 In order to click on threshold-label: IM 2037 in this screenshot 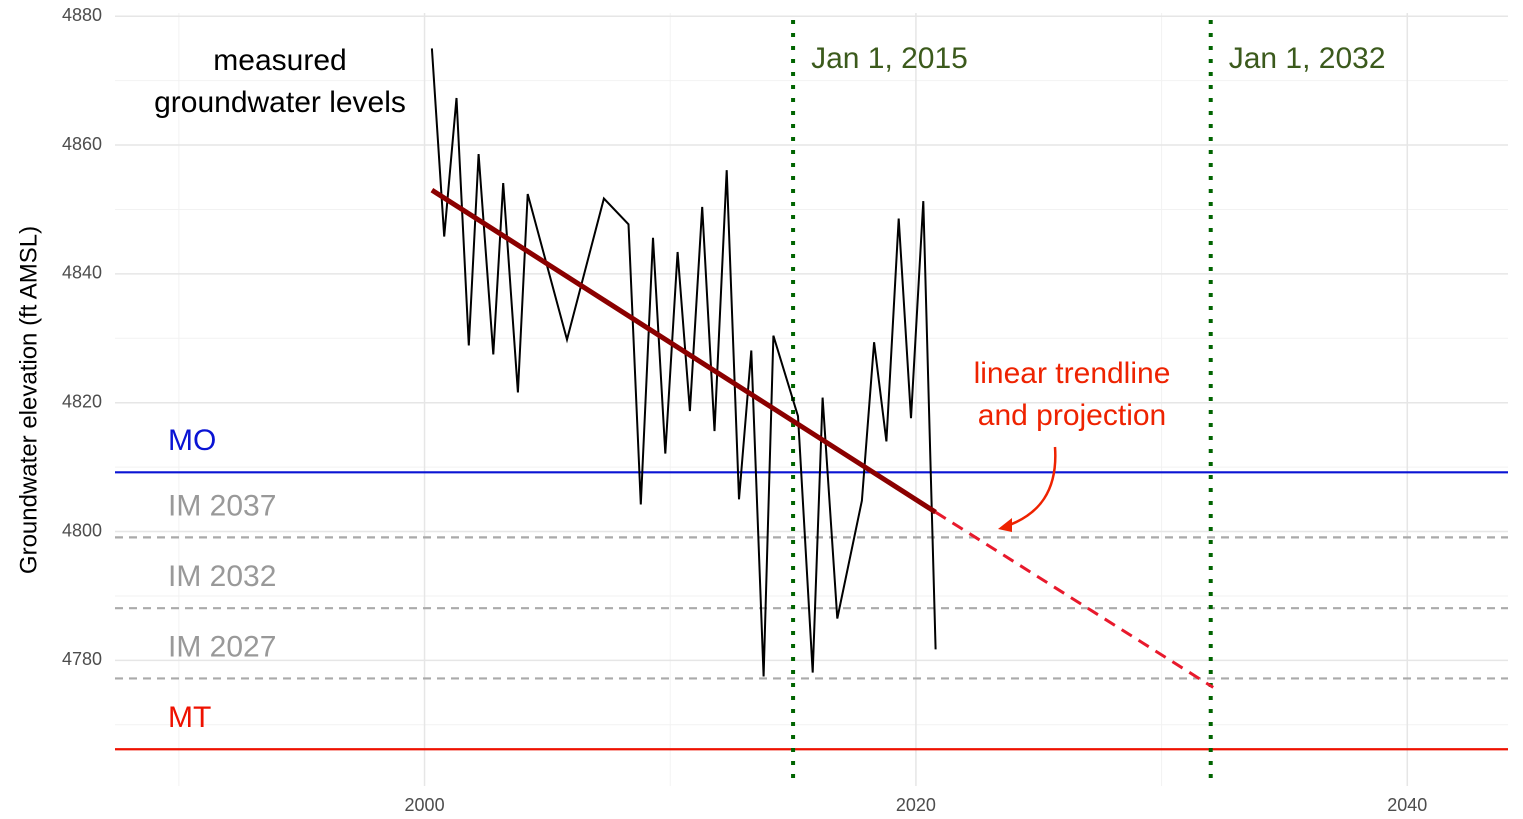, I will do `click(222, 505)`.